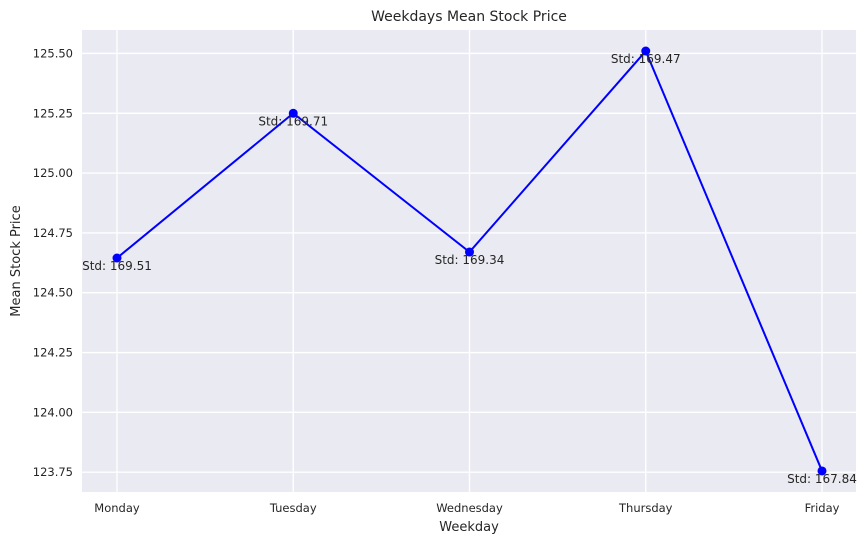  I want to click on x-axis-label: Weekday, so click(469, 527).